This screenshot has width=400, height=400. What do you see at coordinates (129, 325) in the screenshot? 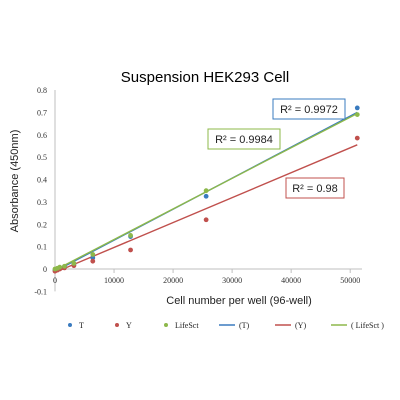
I see `legend-label-y: Y` at bounding box center [129, 325].